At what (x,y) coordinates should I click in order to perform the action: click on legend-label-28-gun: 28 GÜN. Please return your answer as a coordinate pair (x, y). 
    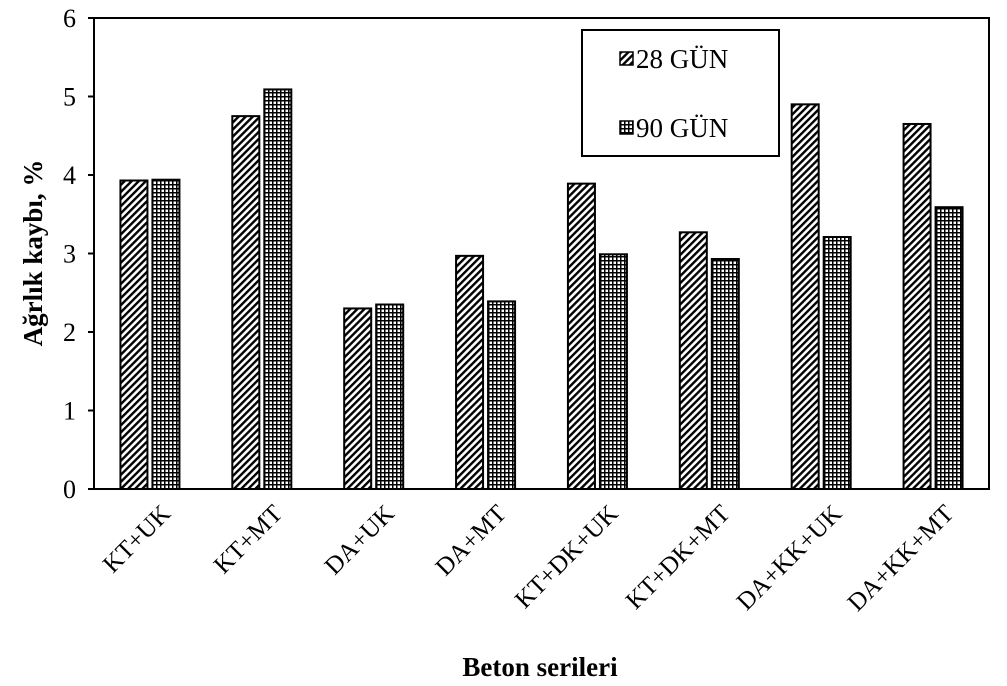
    Looking at the image, I should click on (682, 59).